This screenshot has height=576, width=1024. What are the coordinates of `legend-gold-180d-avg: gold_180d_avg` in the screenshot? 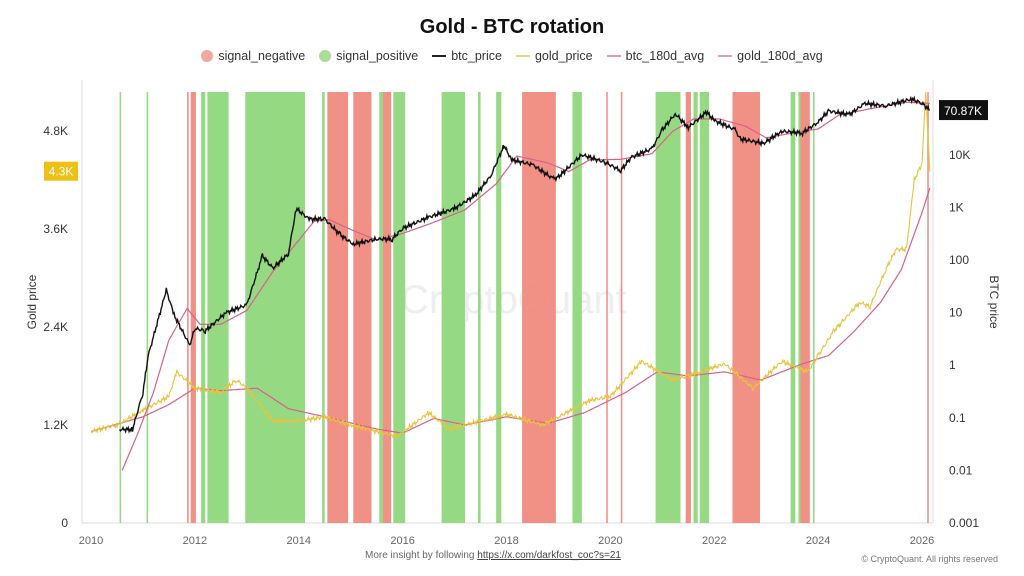 It's located at (770, 56).